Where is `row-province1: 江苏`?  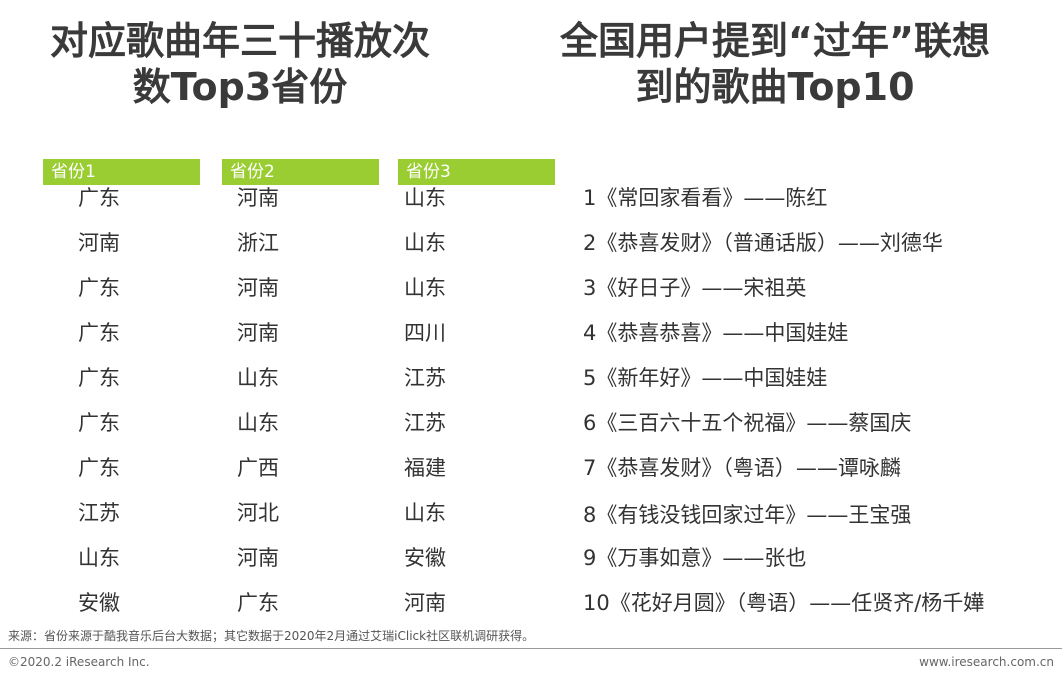
row-province1: 江苏 is located at coordinates (99, 513).